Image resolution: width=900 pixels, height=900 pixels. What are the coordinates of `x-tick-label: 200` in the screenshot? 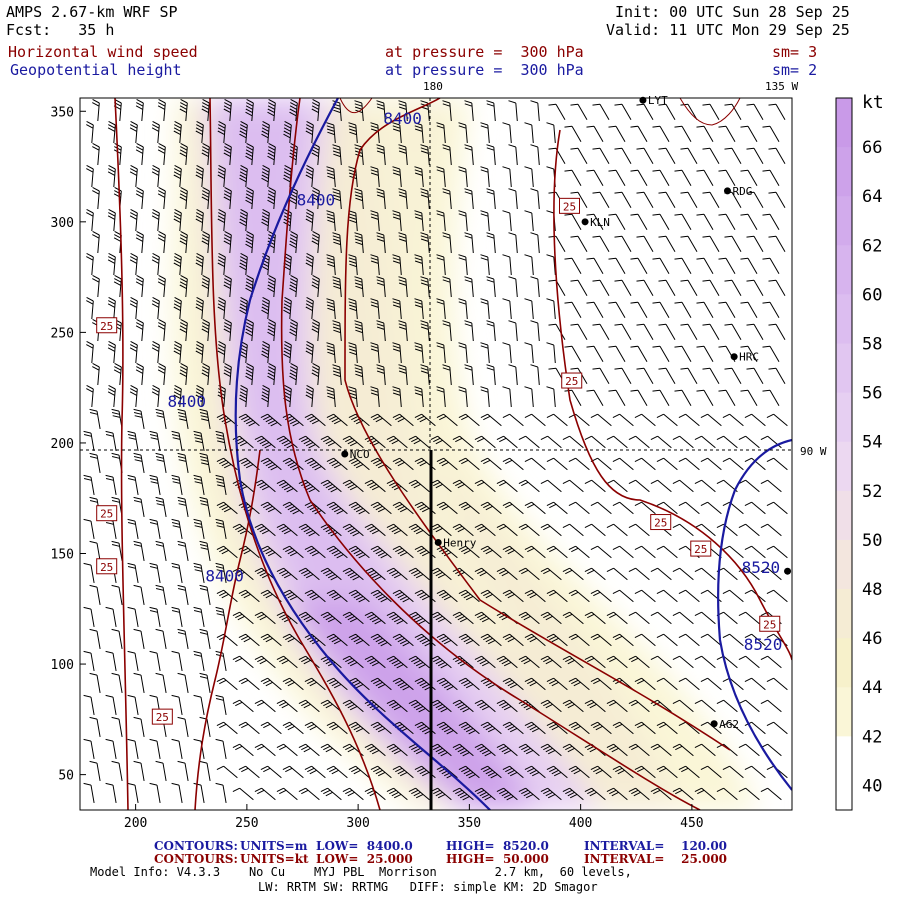 It's located at (135, 823).